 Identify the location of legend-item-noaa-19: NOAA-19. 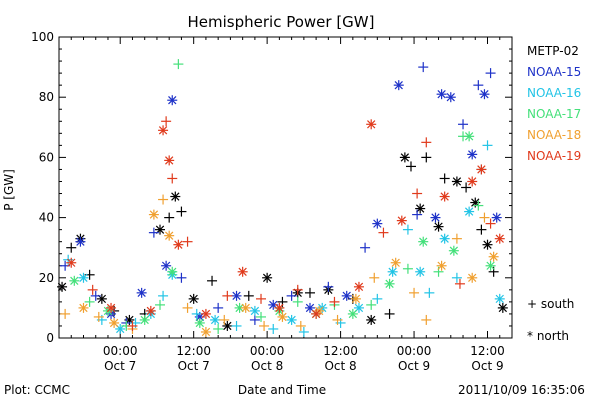
(554, 156).